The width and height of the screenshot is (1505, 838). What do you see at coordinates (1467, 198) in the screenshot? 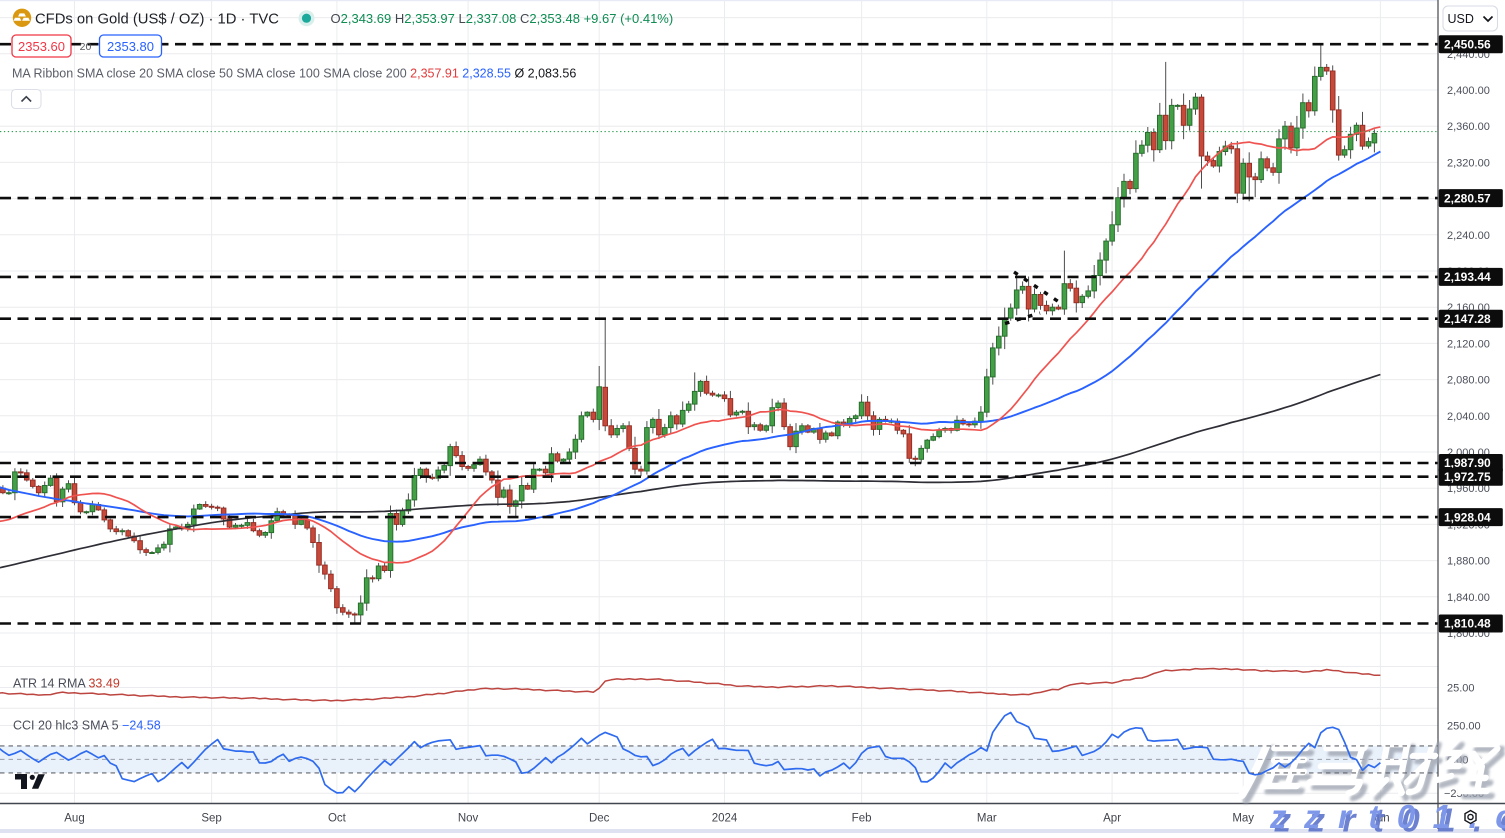
I see `svg-text: 2,280.57` at bounding box center [1467, 198].